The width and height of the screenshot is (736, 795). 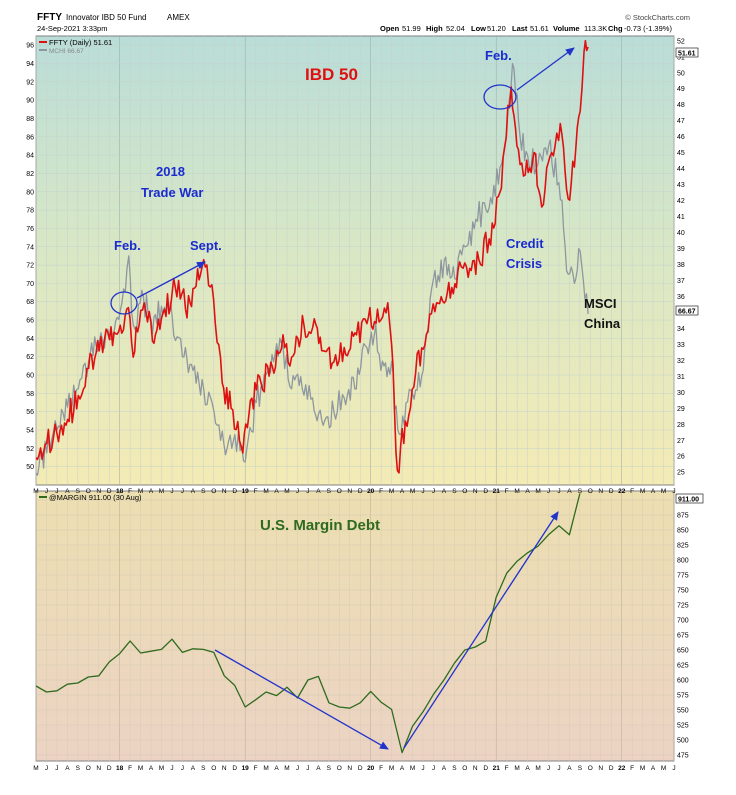 What do you see at coordinates (30, 64) in the screenshot?
I see `left-y-tick-label: 94` at bounding box center [30, 64].